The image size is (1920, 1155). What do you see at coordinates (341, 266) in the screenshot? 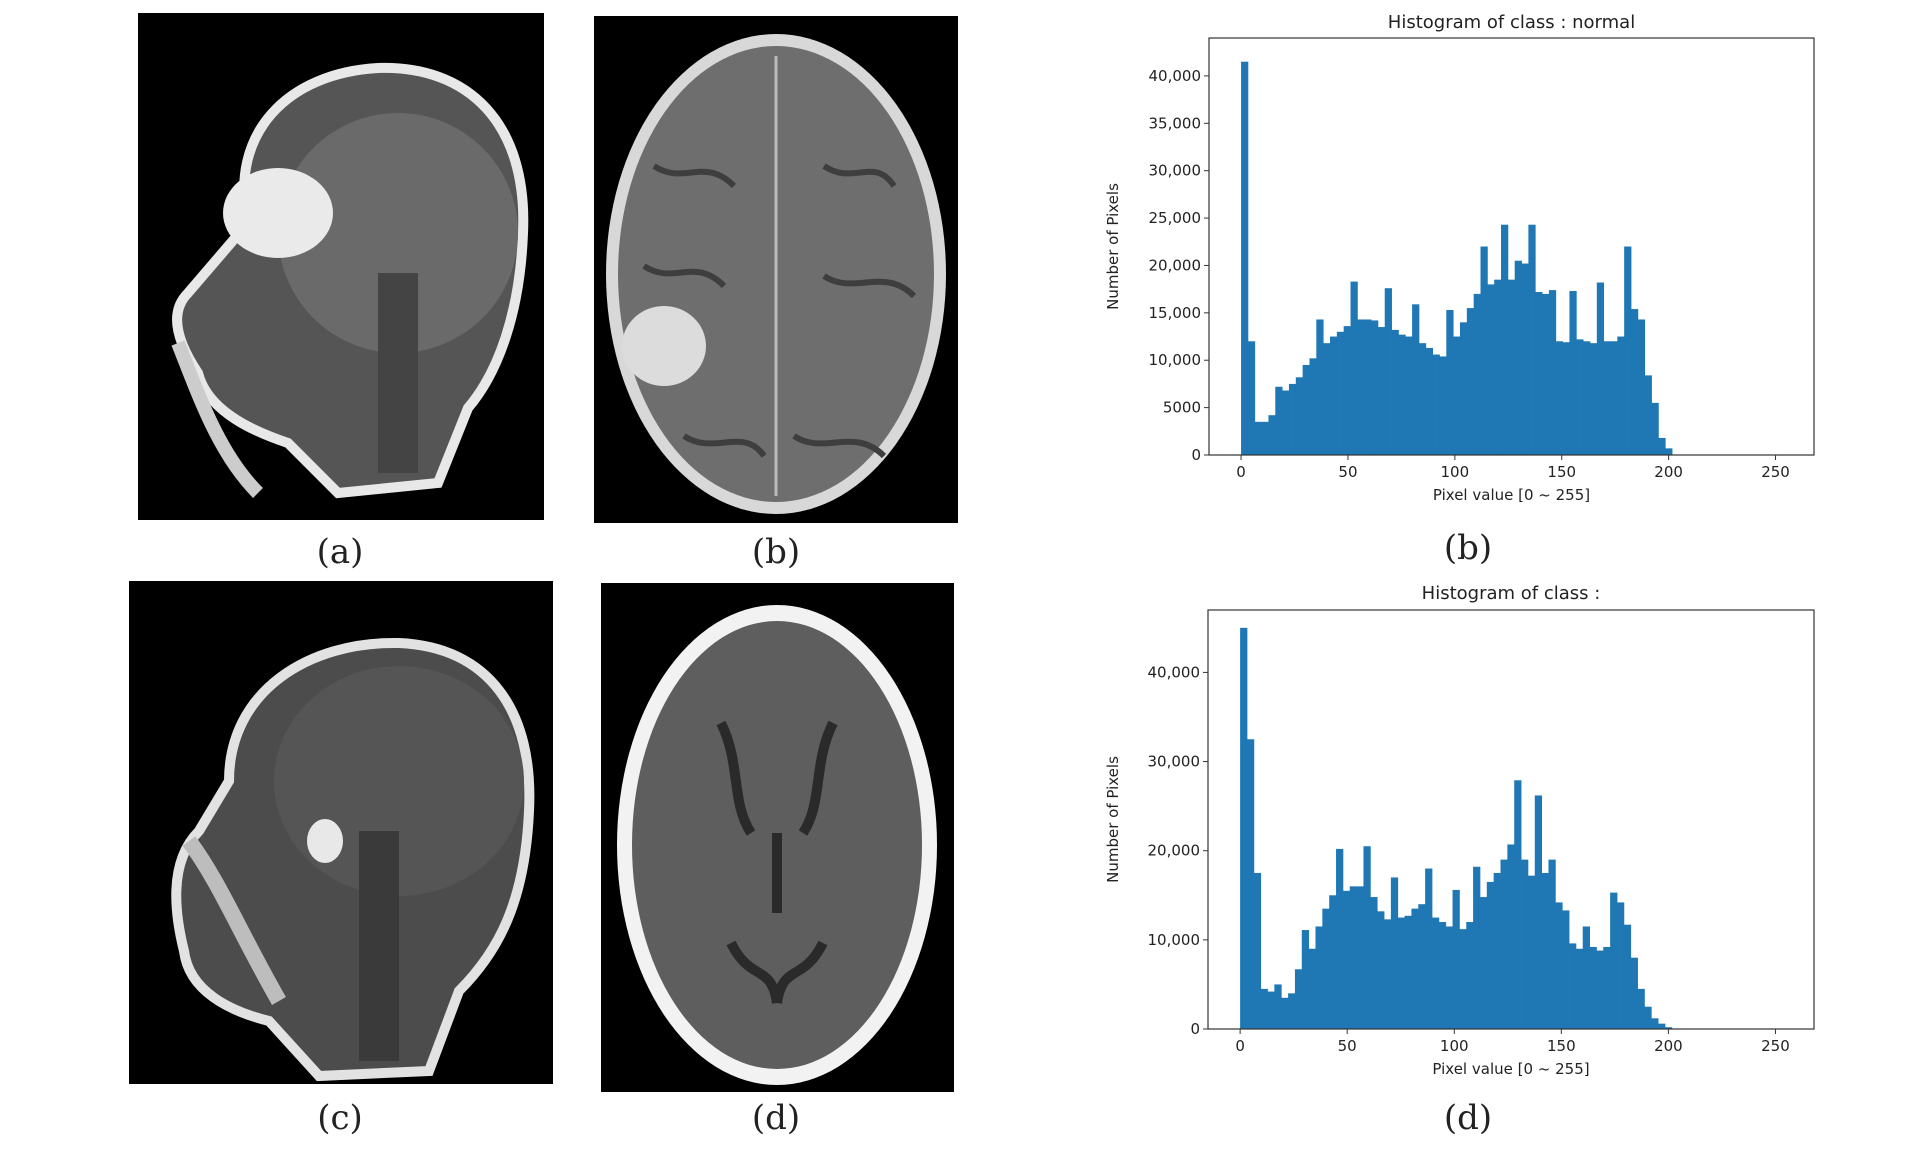
I see `mri-sagittal-image-a` at bounding box center [341, 266].